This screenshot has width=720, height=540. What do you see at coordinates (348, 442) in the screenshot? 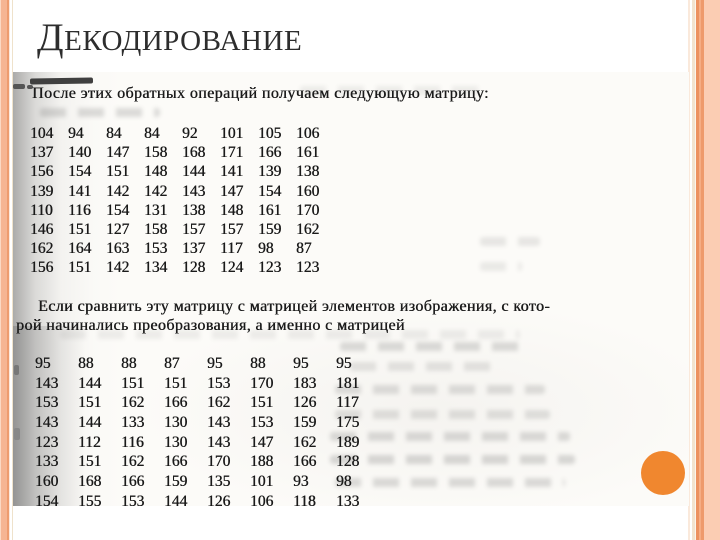
I see `matrix-cell: 189` at bounding box center [348, 442].